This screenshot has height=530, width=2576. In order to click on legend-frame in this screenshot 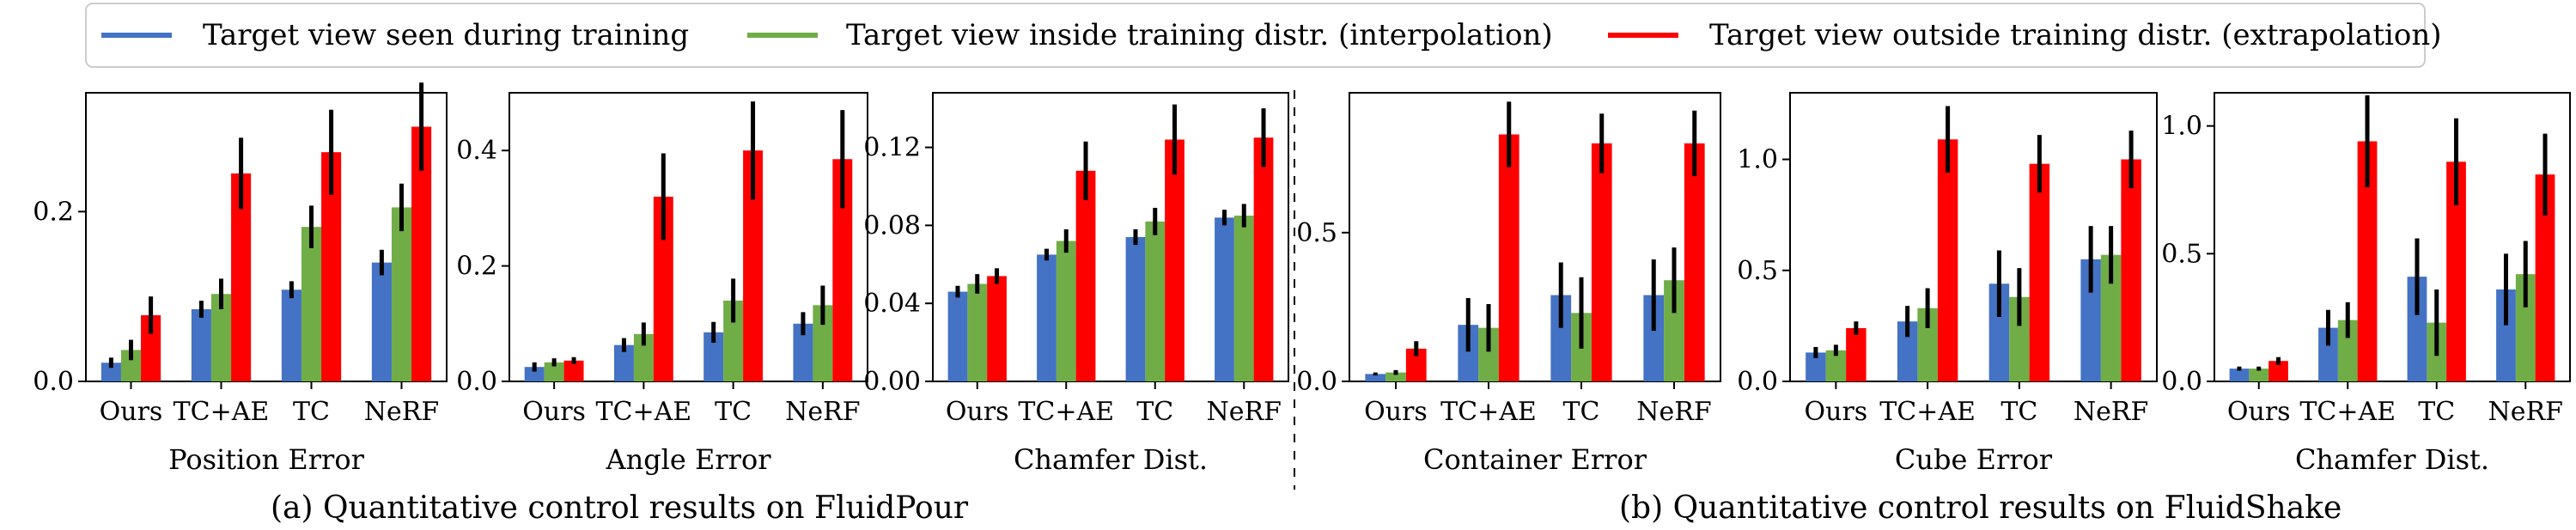, I will do `click(1255, 35)`.